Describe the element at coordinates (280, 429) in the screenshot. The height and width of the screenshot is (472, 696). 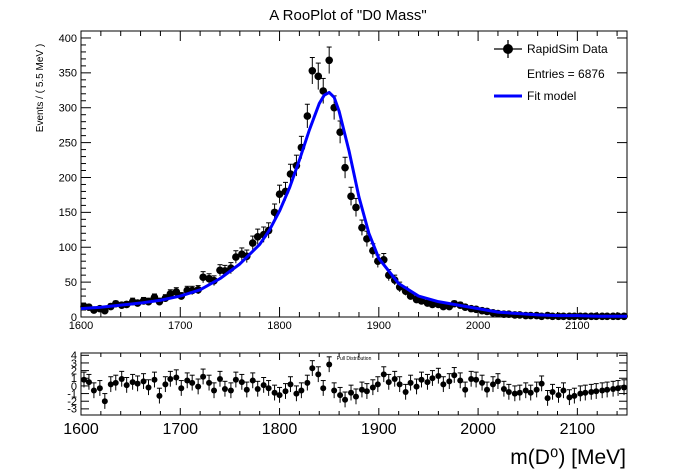
I see `pull-x-tick-label: 1800` at that location.